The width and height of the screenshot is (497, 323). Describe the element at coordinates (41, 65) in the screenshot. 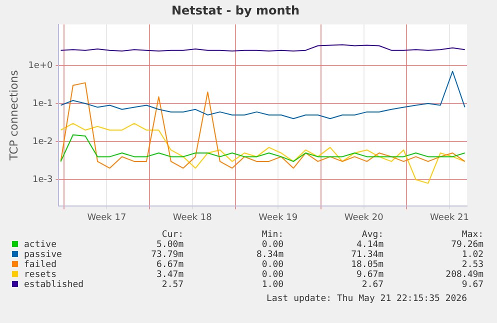

I see `y-tick-label: 1e+0` at that location.